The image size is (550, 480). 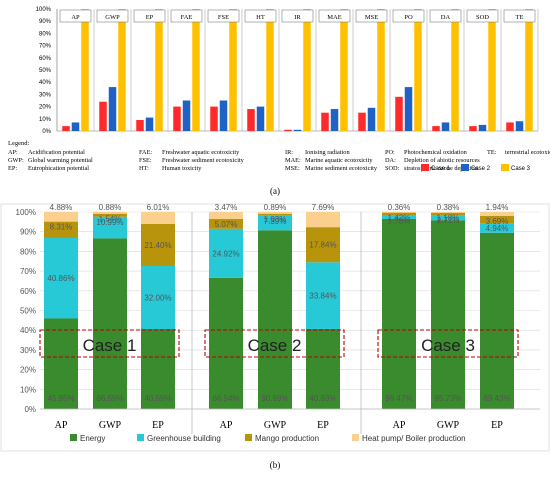 I want to click on panel-b-data-label: 1.94%, so click(x=497, y=207).